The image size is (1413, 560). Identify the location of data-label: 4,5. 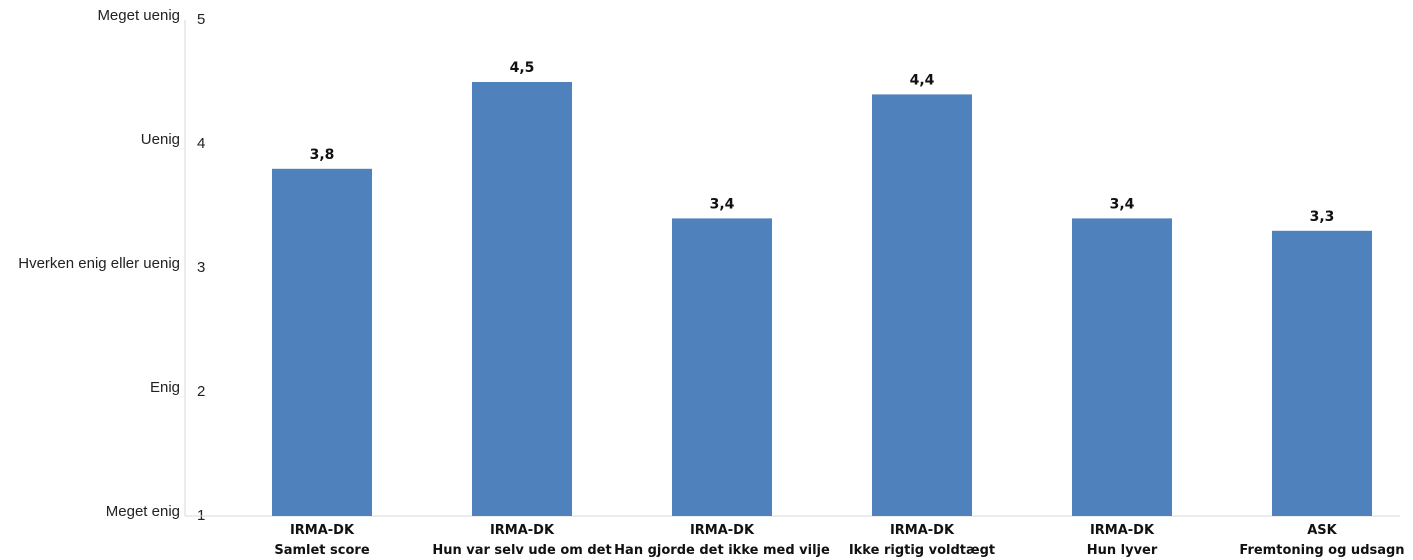
(522, 68).